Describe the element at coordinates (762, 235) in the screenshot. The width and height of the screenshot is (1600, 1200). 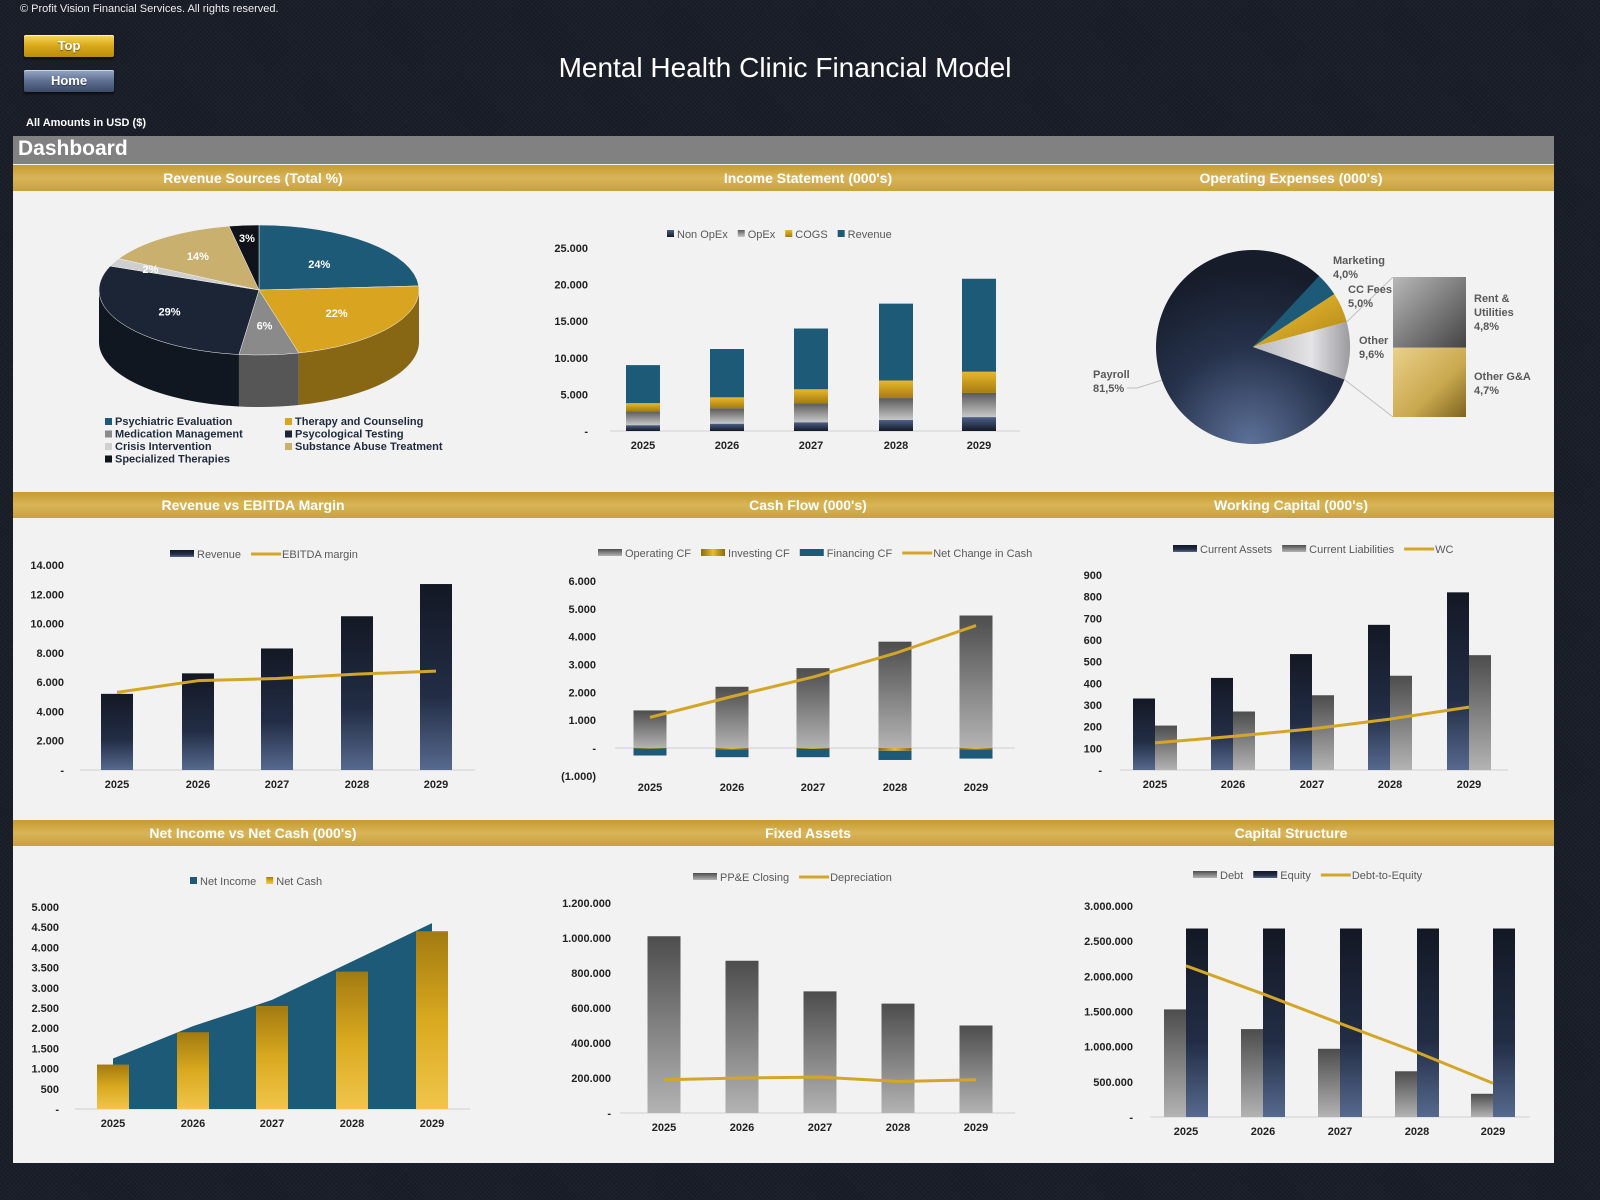
I see `legend-label: OpEx` at that location.